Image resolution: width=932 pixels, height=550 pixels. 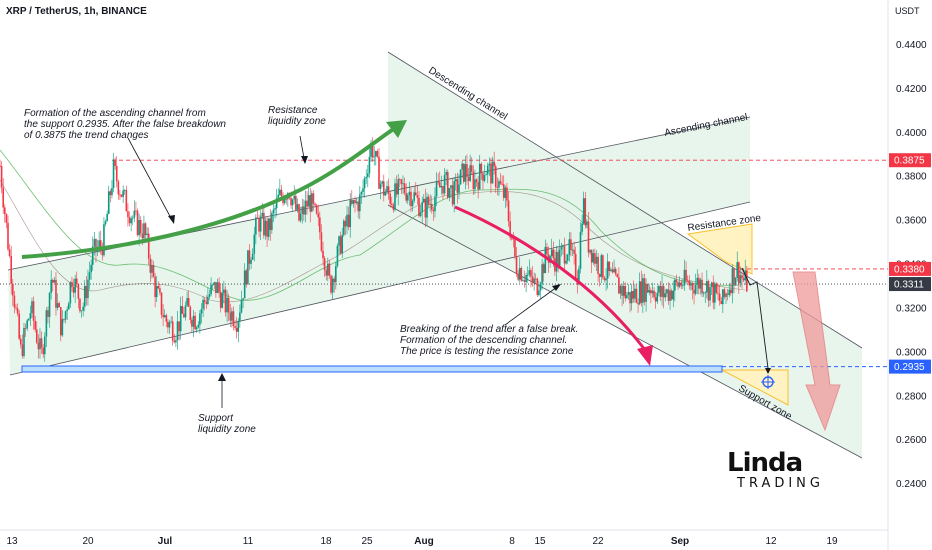 I want to click on support-liquidity-annotation: Support liquidity zone, so click(x=227, y=424).